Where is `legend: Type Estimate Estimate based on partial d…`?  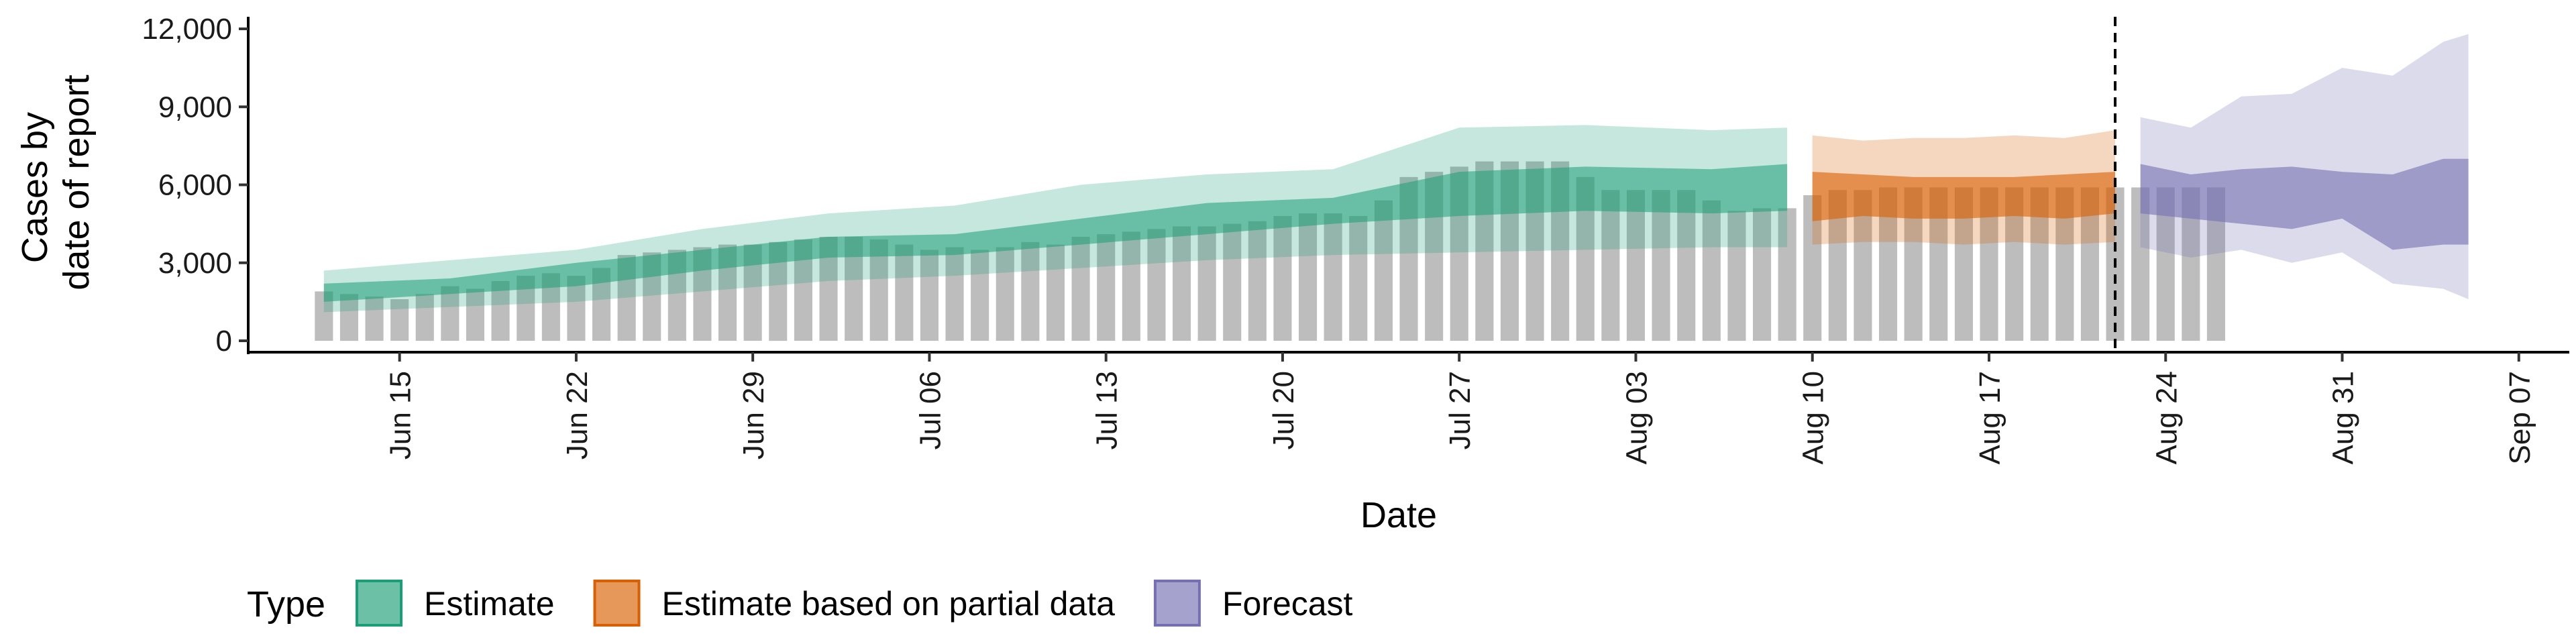 legend: Type Estimate Estimate based on partial d… is located at coordinates (800, 603).